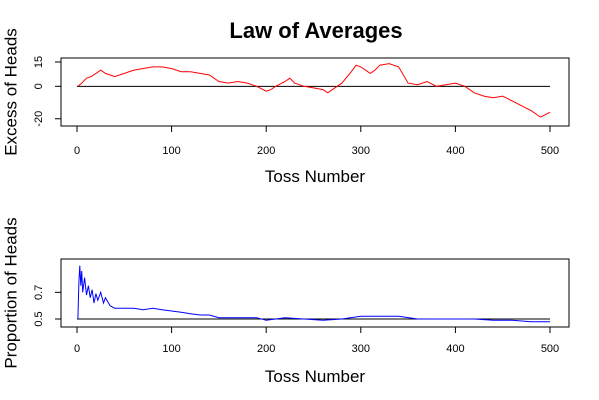  What do you see at coordinates (315, 30) in the screenshot?
I see `chart-title: Law of Averages` at bounding box center [315, 30].